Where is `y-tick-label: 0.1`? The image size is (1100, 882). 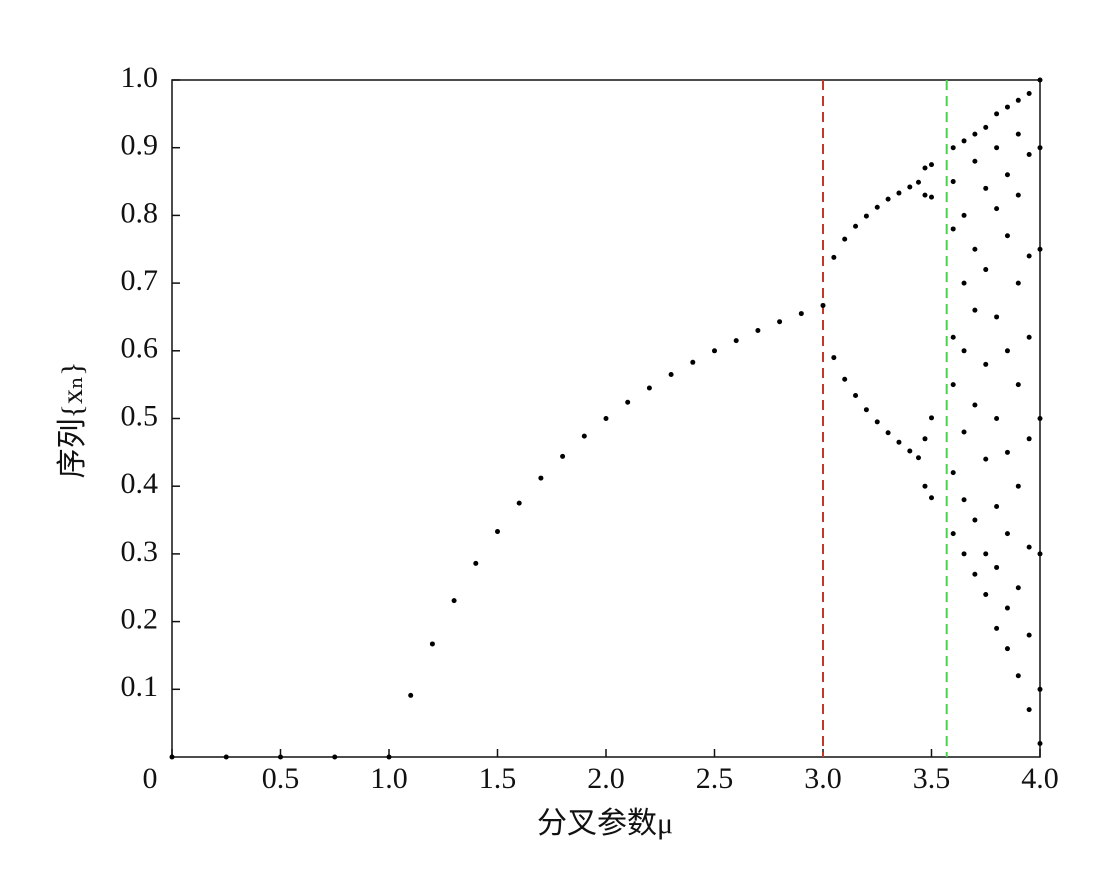
y-tick-label: 0.1 is located at coordinates (140, 686).